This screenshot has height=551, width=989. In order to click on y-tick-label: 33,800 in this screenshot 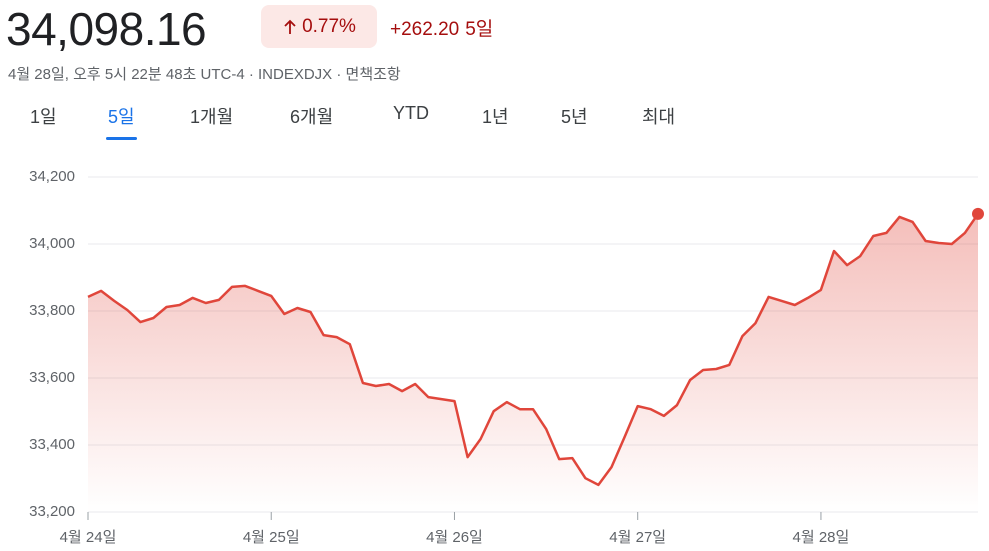, I will do `click(52, 310)`.